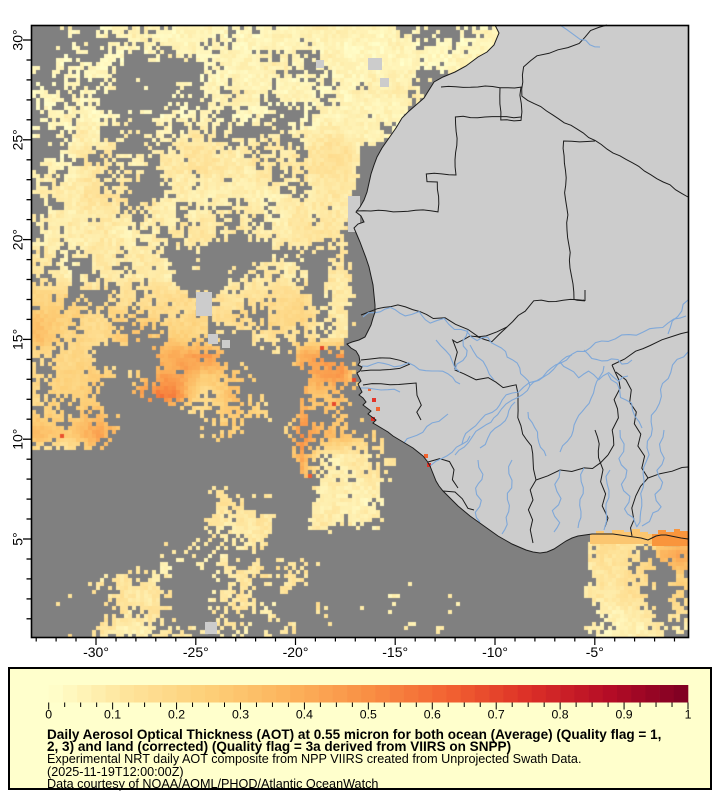 This screenshot has height=800, width=720. What do you see at coordinates (496, 715) in the screenshot?
I see `svg-text: 0.7` at bounding box center [496, 715].